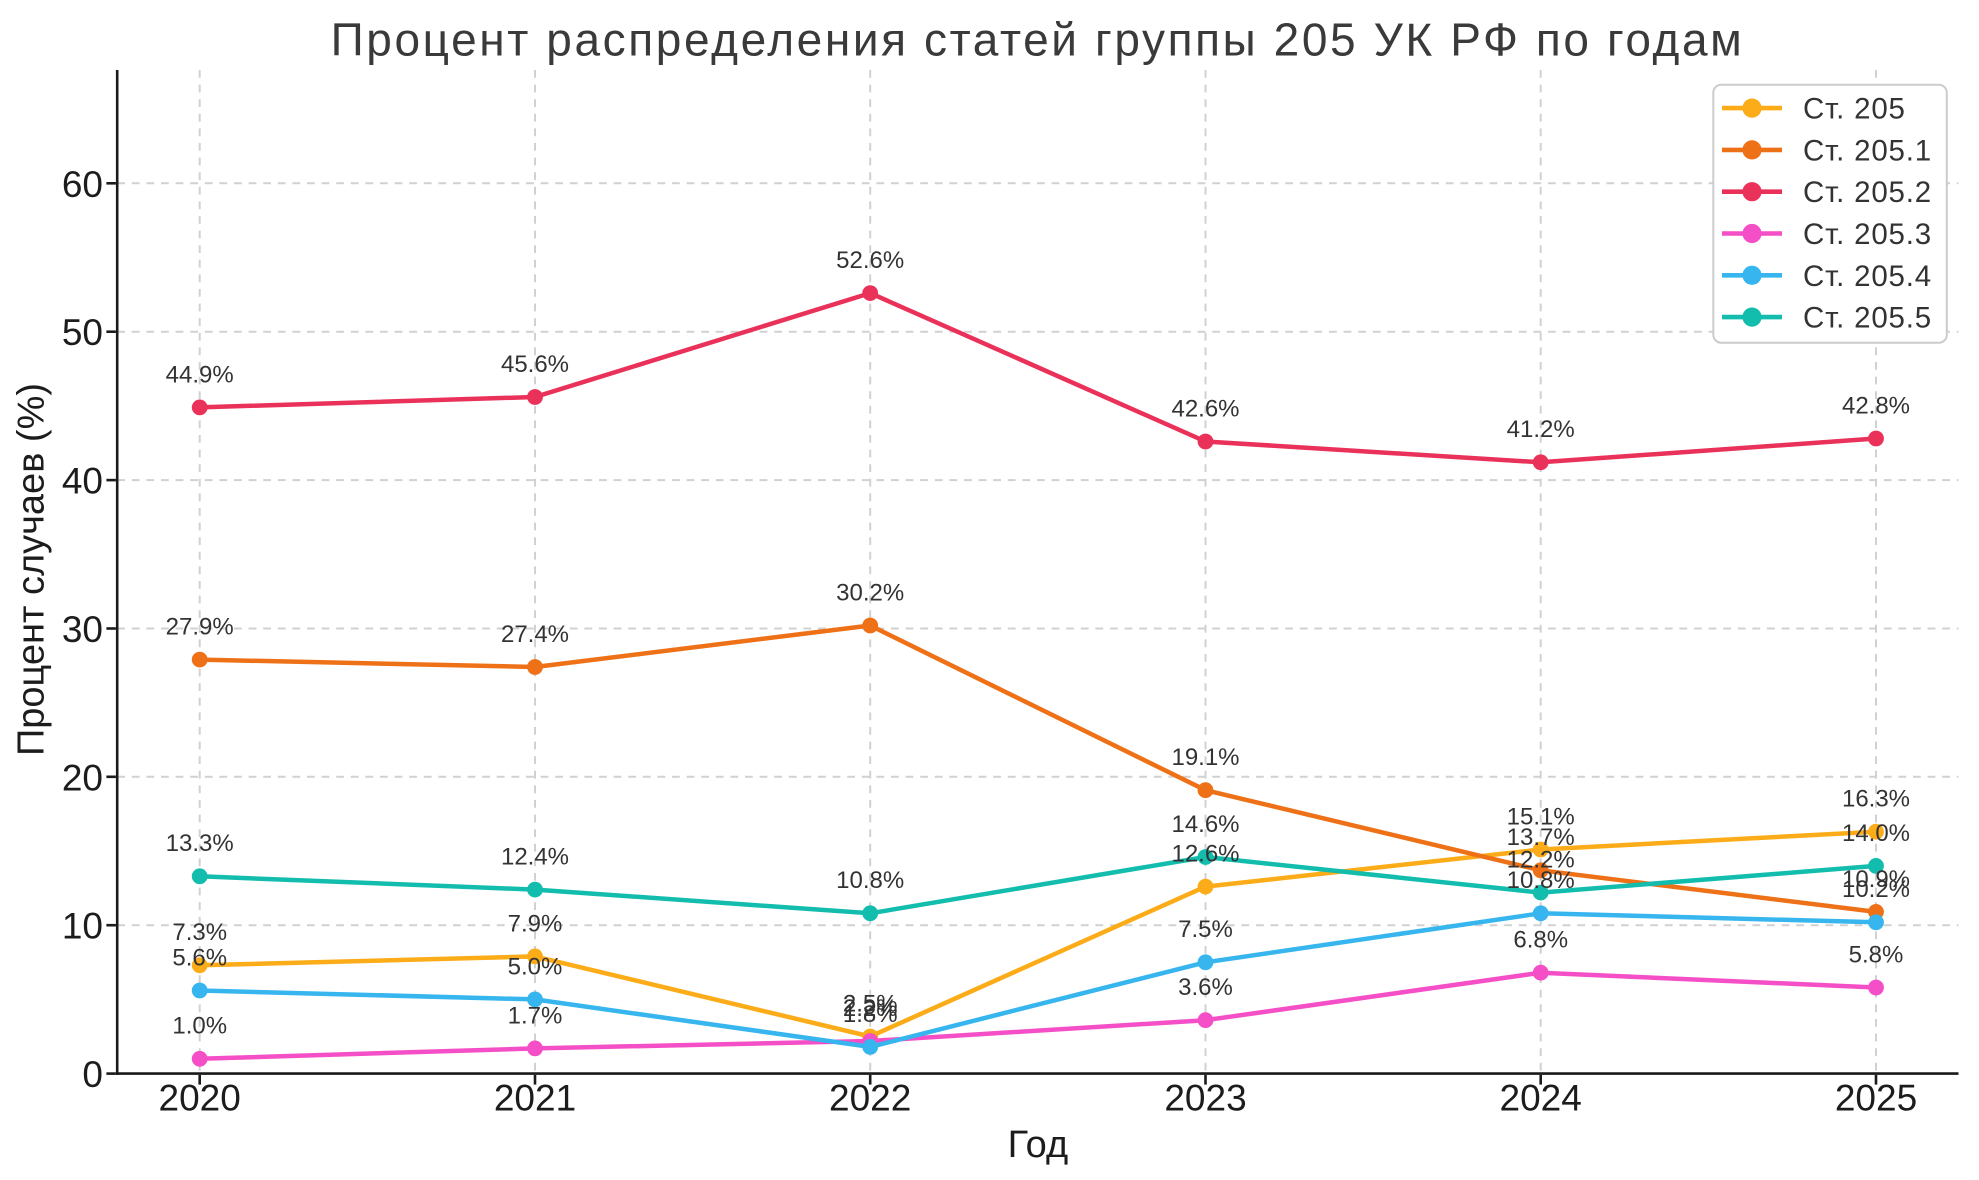 Image resolution: width=1979 pixels, height=1180 pixels. I want to click on svg-text: 2023, so click(1205, 1098).